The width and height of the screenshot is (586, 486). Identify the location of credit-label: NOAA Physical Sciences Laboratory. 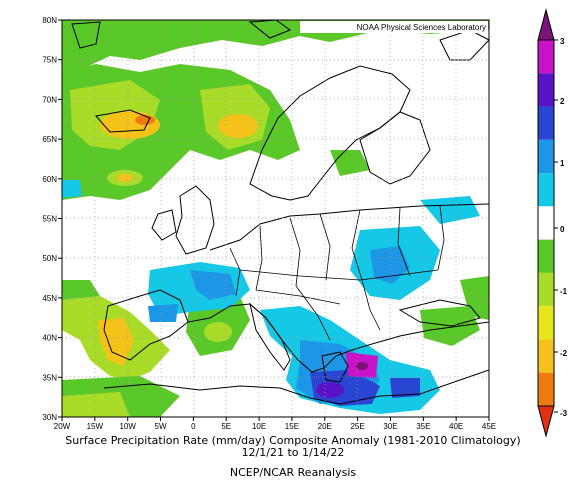
(421, 27).